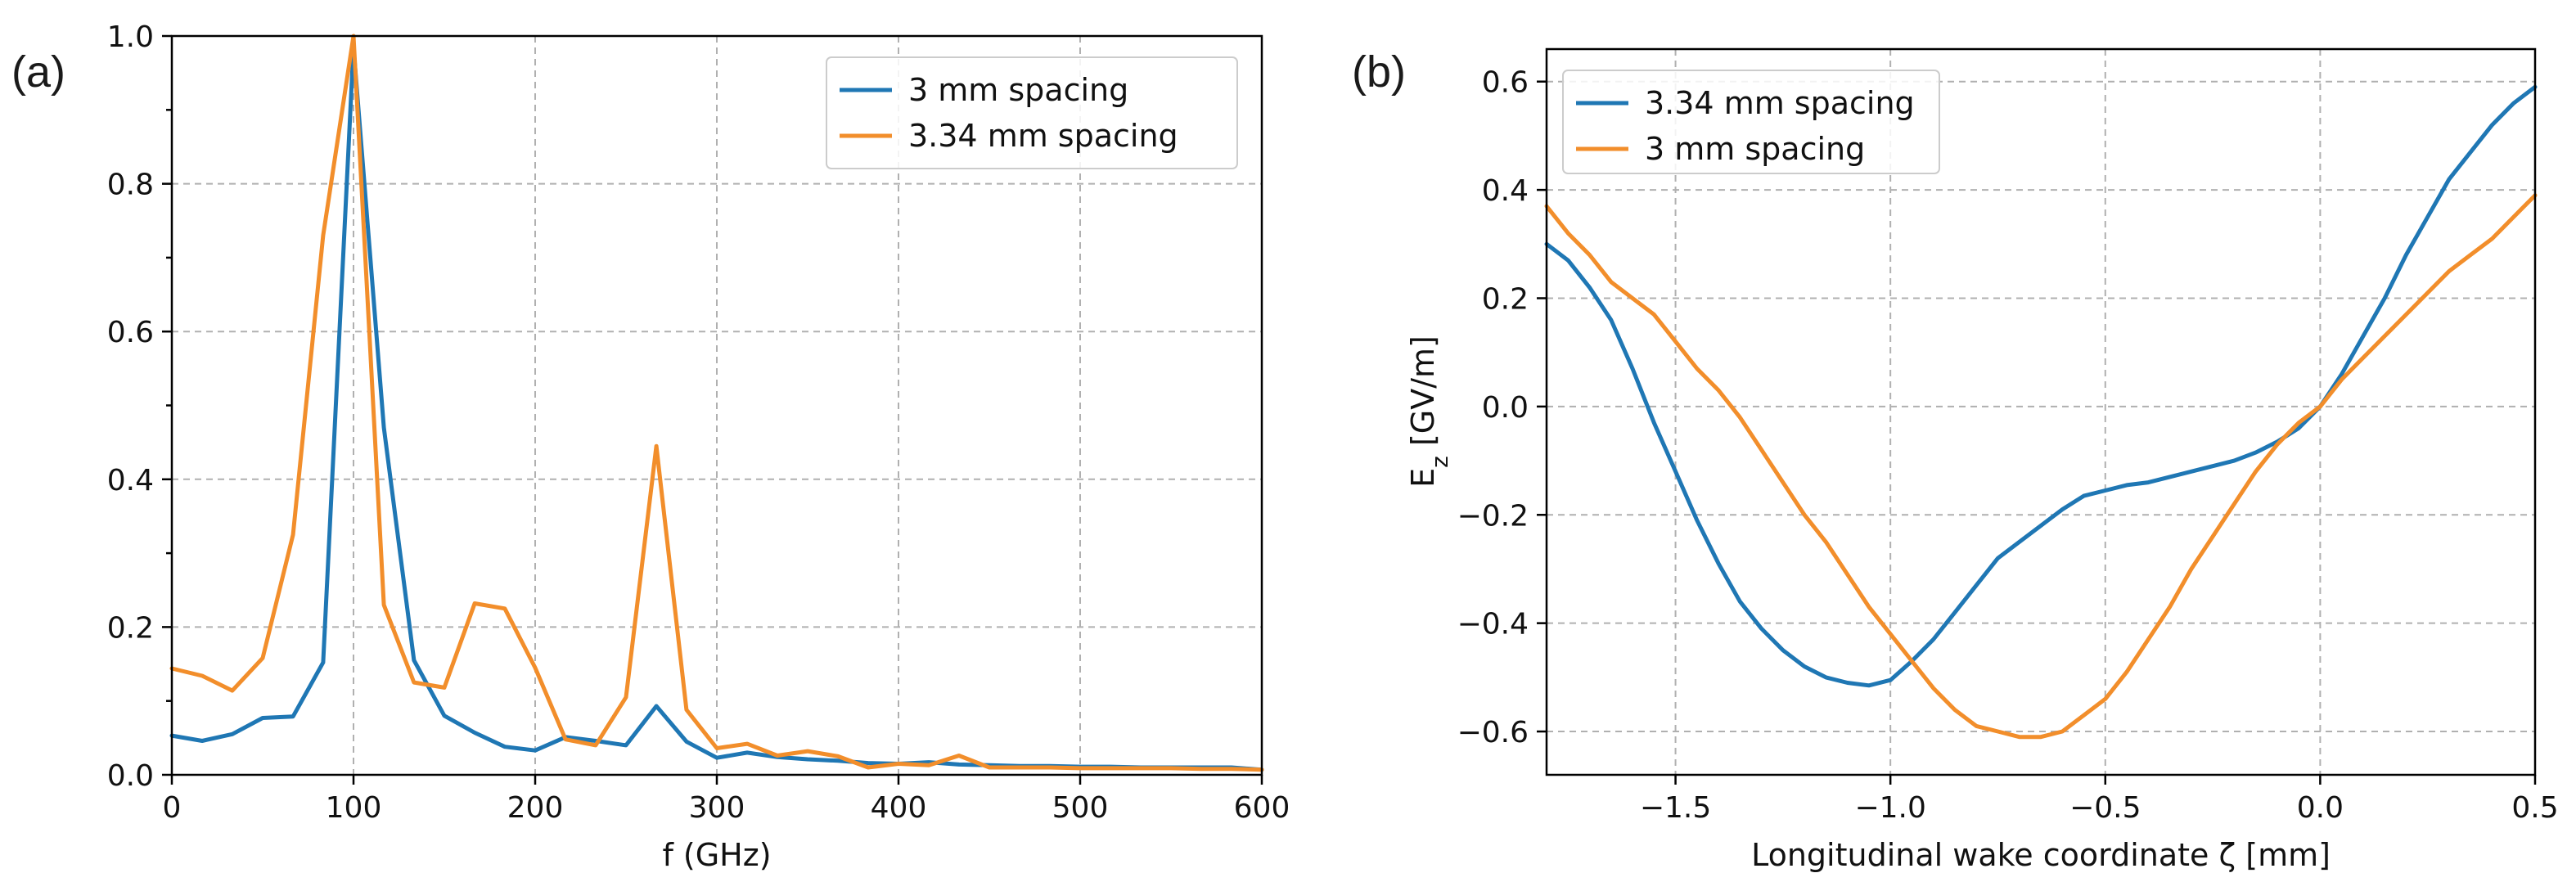 The width and height of the screenshot is (2576, 891). What do you see at coordinates (2041, 855) in the screenshot?
I see `x-axis-label-b: Longitudinal wake coordinate ζ [mm]` at bounding box center [2041, 855].